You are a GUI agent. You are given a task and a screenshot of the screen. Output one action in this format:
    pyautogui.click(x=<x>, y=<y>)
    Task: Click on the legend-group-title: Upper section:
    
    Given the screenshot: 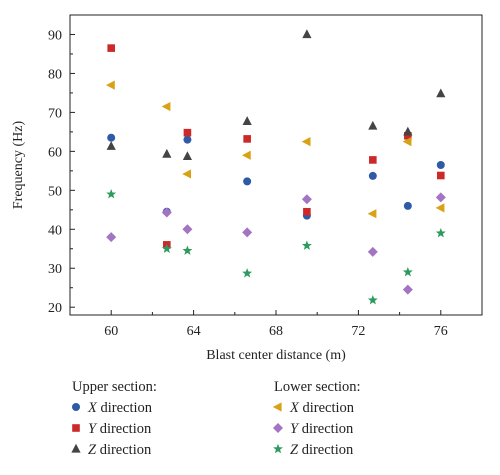 What is the action you would take?
    pyautogui.click(x=114, y=387)
    